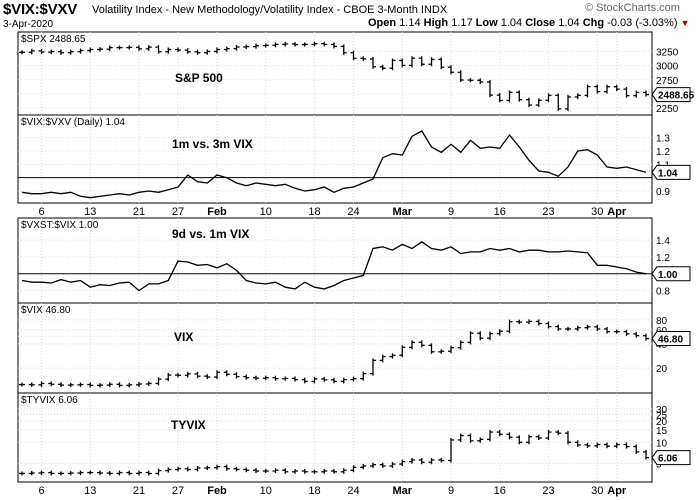 The height and width of the screenshot is (500, 700). Describe the element at coordinates (668, 173) in the screenshot. I see `last-value-label: 1.04` at that location.